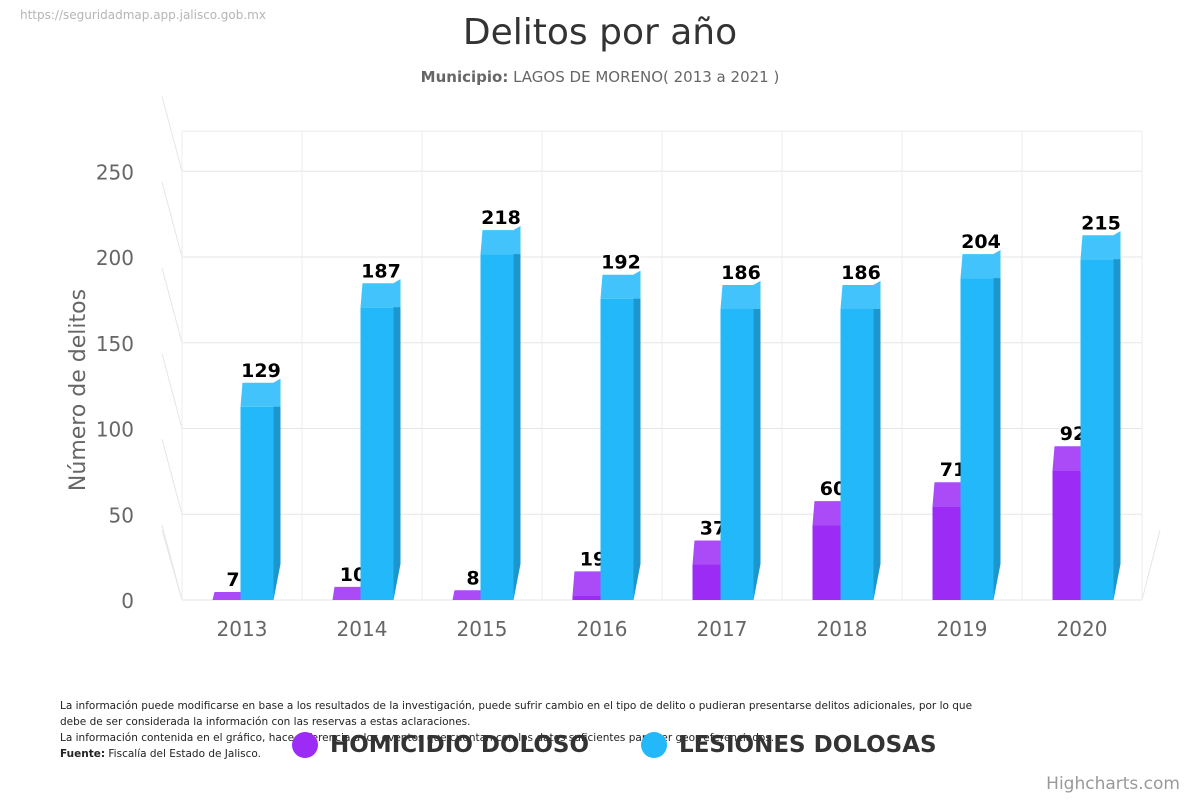 The image size is (1200, 800). Describe the element at coordinates (381, 271) in the screenshot. I see `data-label: 187` at that location.